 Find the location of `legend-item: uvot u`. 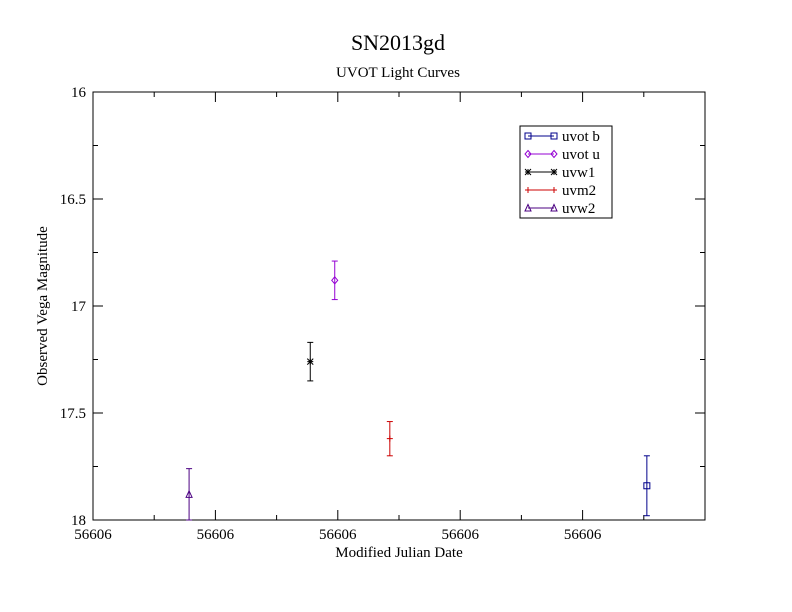

legend-item: uvot u is located at coordinates (562, 155).